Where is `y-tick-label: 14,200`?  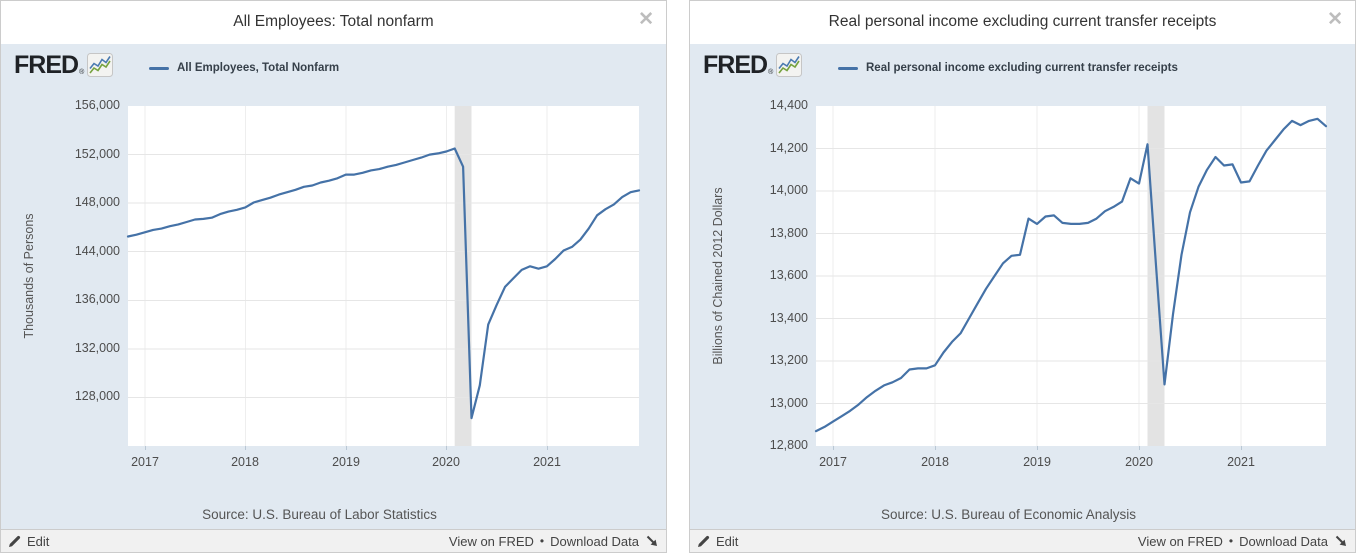 y-tick-label: 14,200 is located at coordinates (788, 148).